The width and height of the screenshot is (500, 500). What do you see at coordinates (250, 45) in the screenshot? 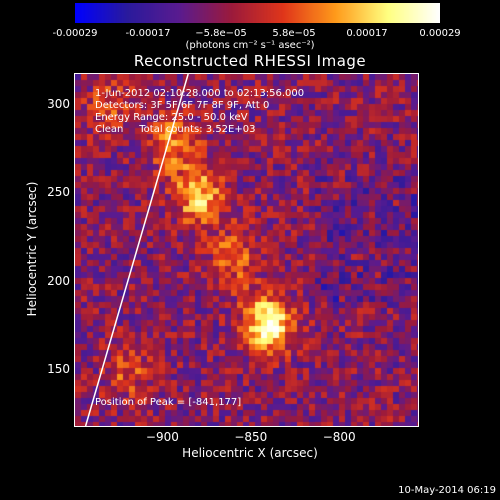
I see `colorbar-units-label: (photons cm⁻² s⁻¹ asec⁻²)` at bounding box center [250, 45].